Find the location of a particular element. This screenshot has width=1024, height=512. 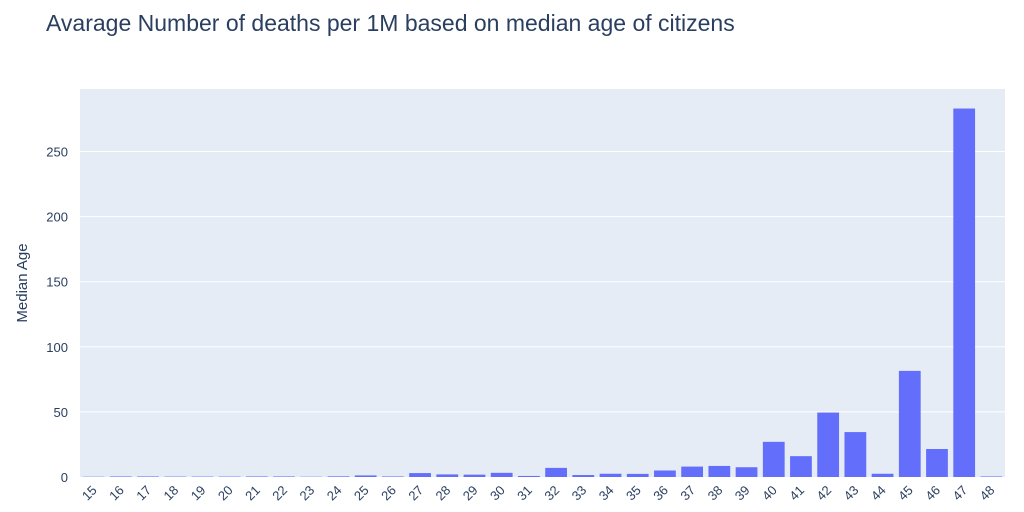

x-tick-label: 23 is located at coordinates (307, 493).